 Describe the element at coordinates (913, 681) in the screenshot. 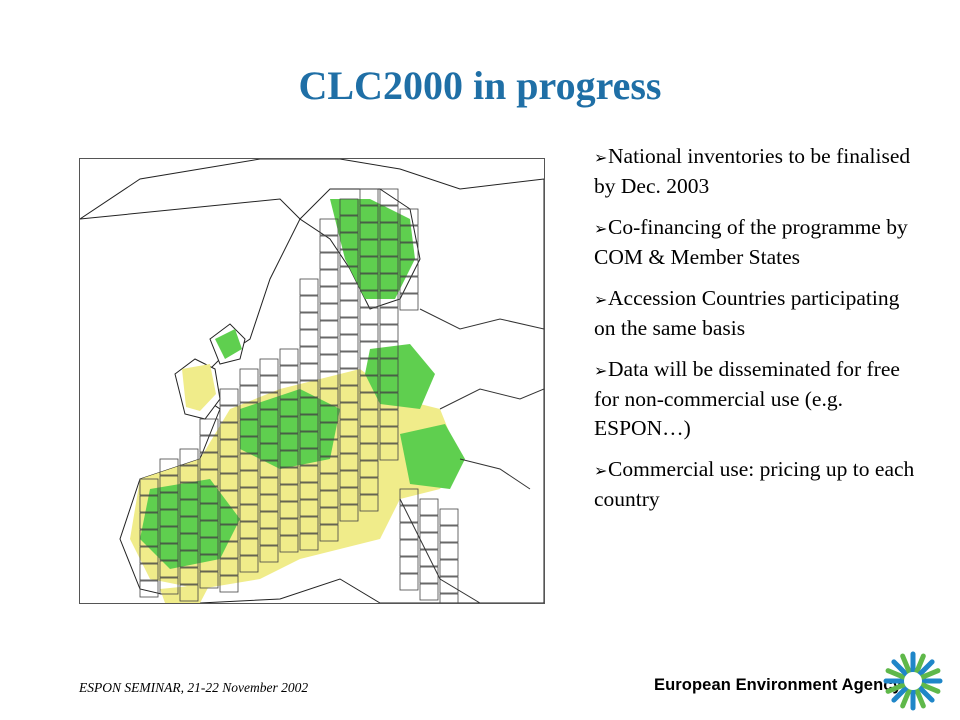

I see `eea-logo-icon` at that location.